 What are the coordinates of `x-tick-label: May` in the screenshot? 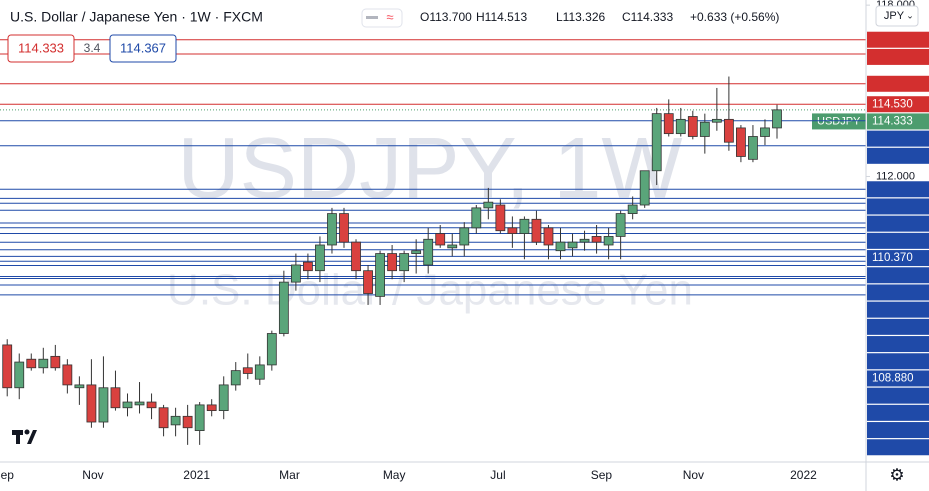 It's located at (394, 475).